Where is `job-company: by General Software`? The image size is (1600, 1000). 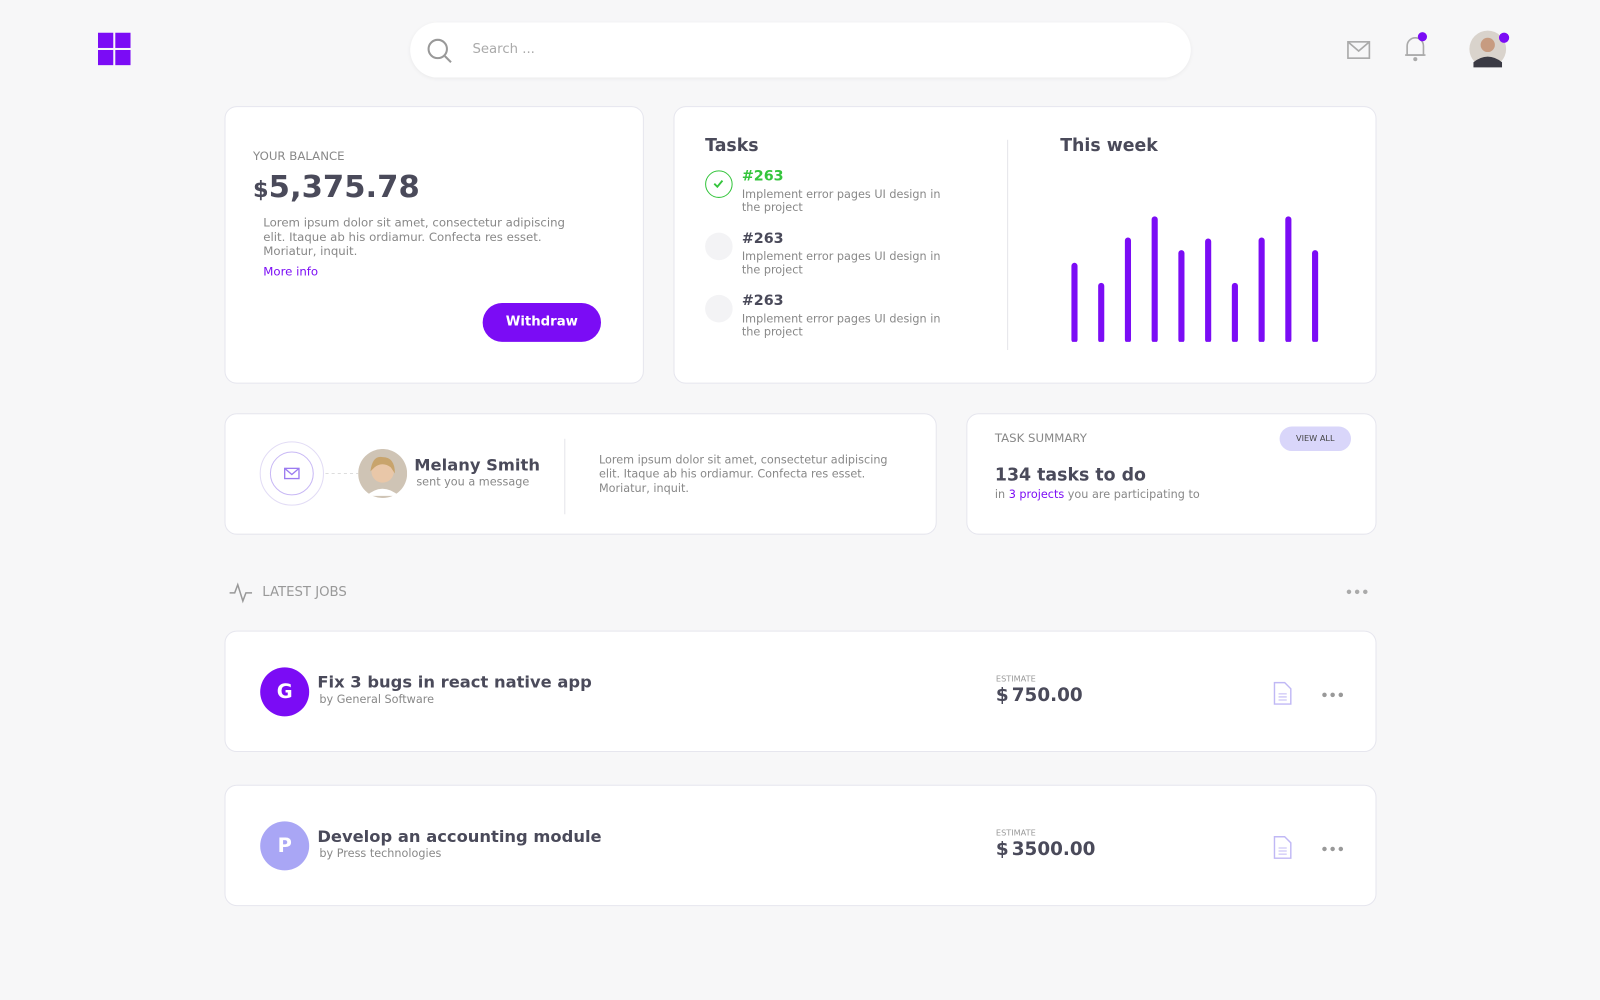
job-company: by General Software is located at coordinates (377, 699).